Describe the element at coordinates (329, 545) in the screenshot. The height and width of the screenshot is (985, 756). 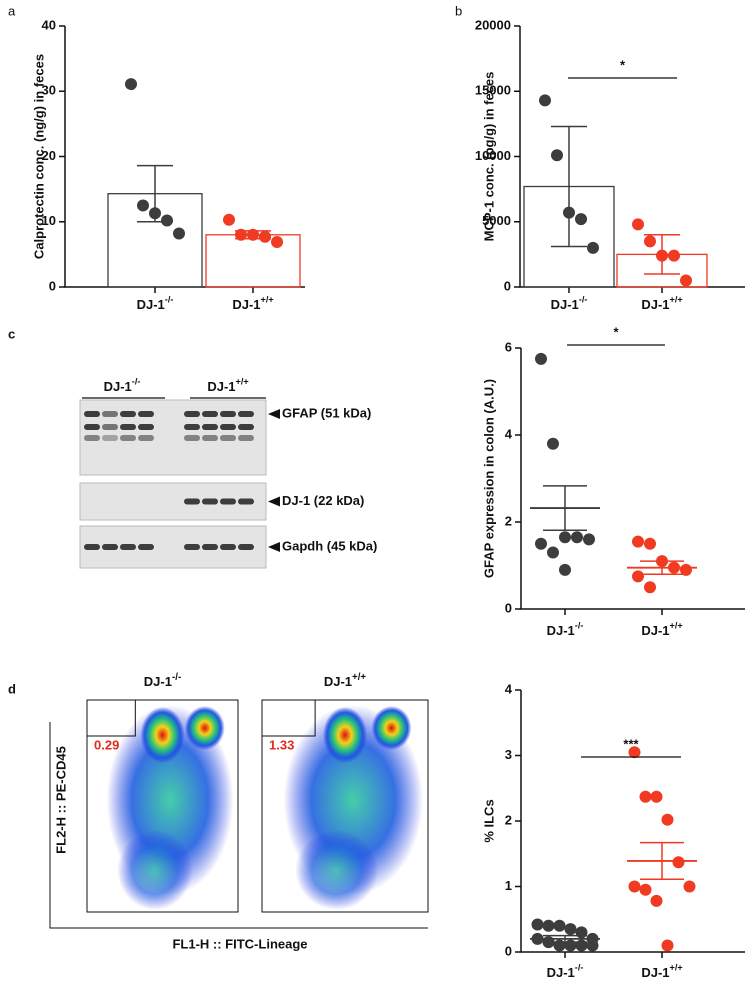
I see `band-label: Gapdh (45 kDa)` at that location.